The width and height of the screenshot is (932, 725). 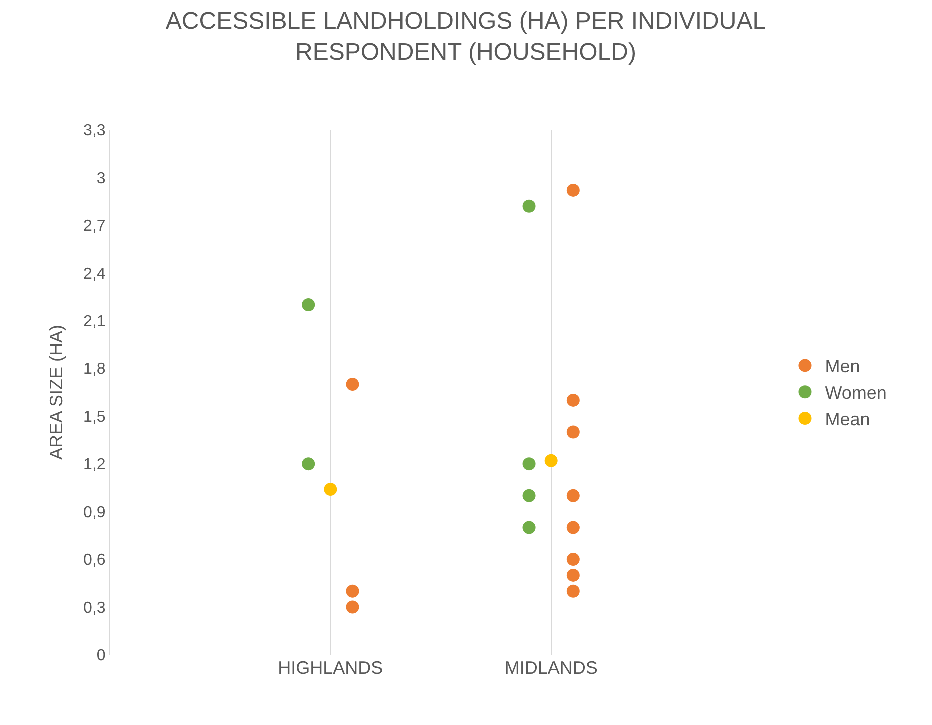 What do you see at coordinates (551, 668) in the screenshot?
I see `x-tick-label: MIDLANDS` at bounding box center [551, 668].